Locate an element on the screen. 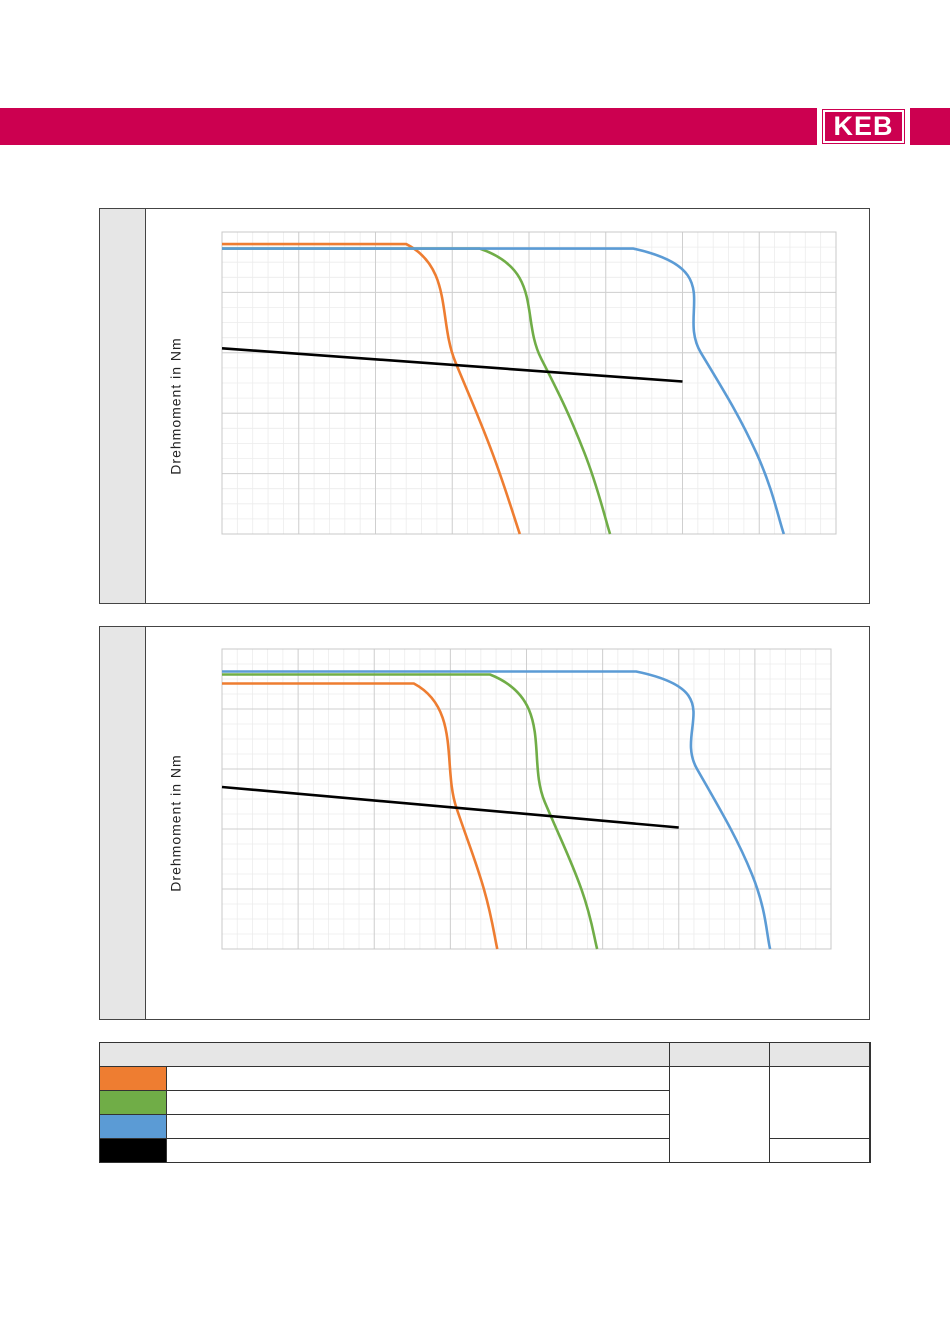 The width and height of the screenshot is (950, 1344). keb-logo: KEB is located at coordinates (863, 126).